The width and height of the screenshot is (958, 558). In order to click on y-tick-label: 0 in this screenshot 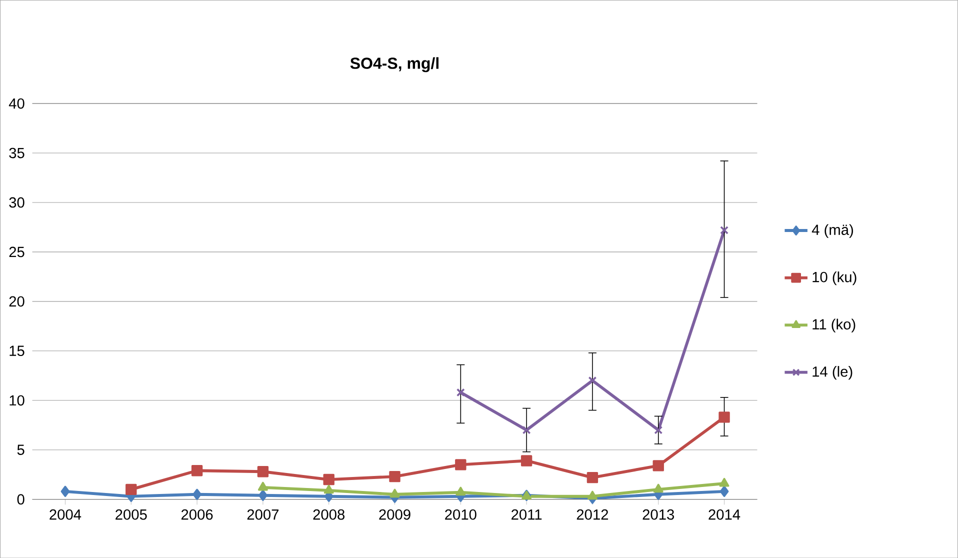, I will do `click(20, 499)`.